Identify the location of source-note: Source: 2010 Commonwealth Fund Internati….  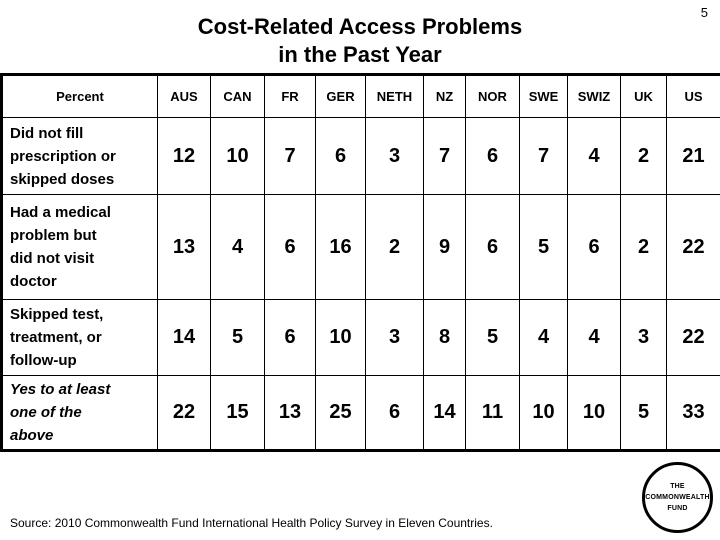
(251, 523).